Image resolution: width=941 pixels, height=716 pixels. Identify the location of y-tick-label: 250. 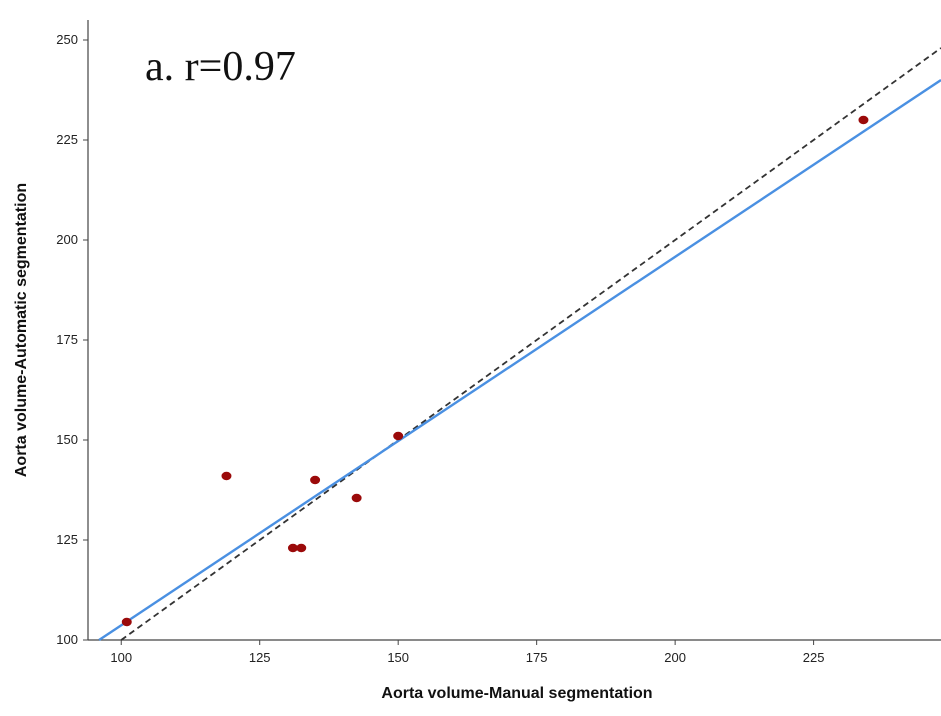
(67, 39).